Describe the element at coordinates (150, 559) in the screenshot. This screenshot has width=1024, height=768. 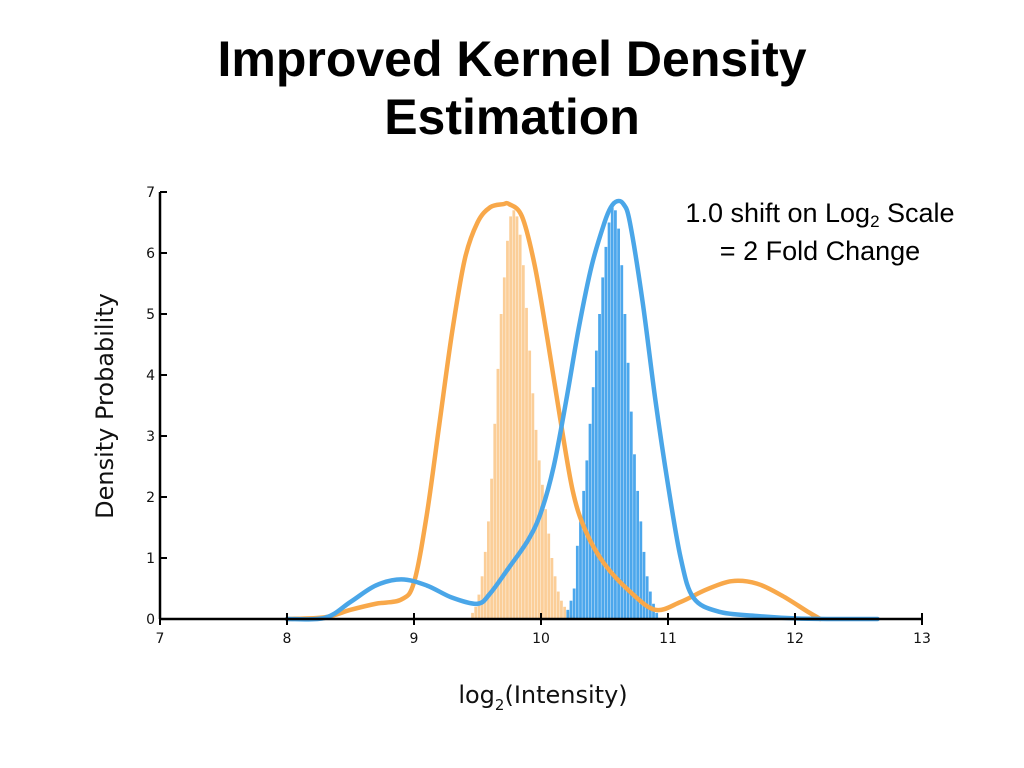
I see `y-tick-label: 1` at that location.